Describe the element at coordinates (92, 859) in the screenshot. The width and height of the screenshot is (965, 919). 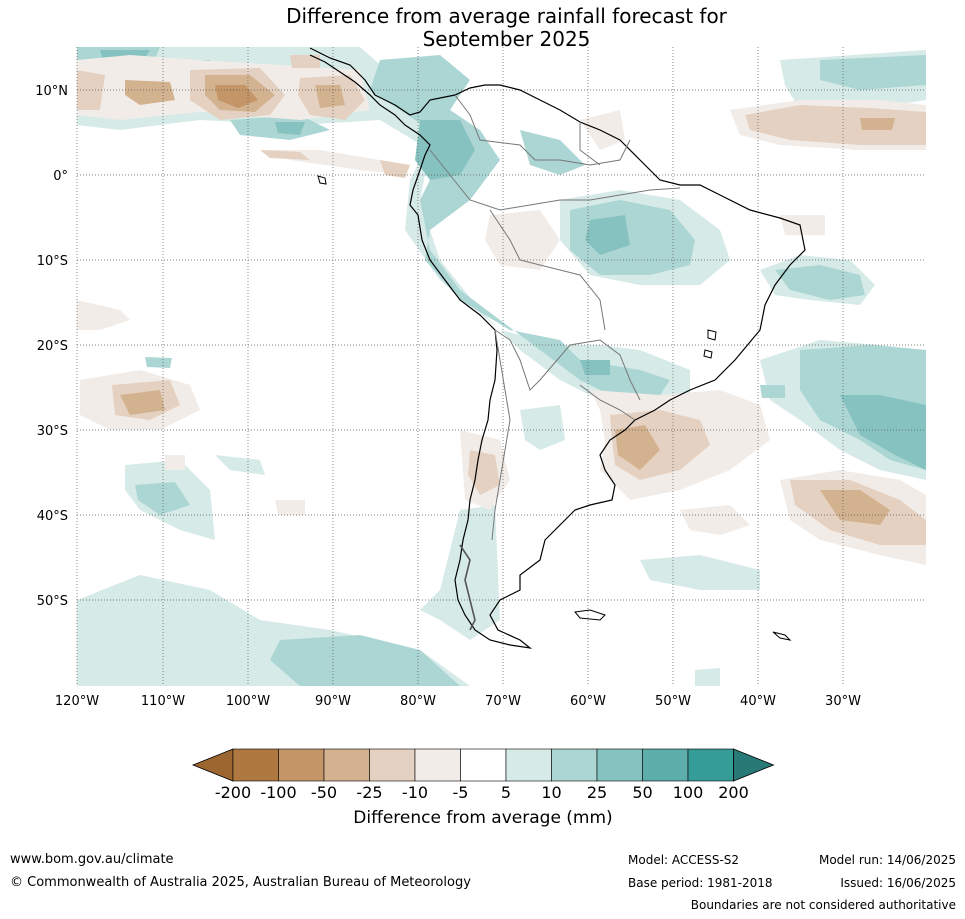
I see `footer-url: www.bom.gov.au/climate` at that location.